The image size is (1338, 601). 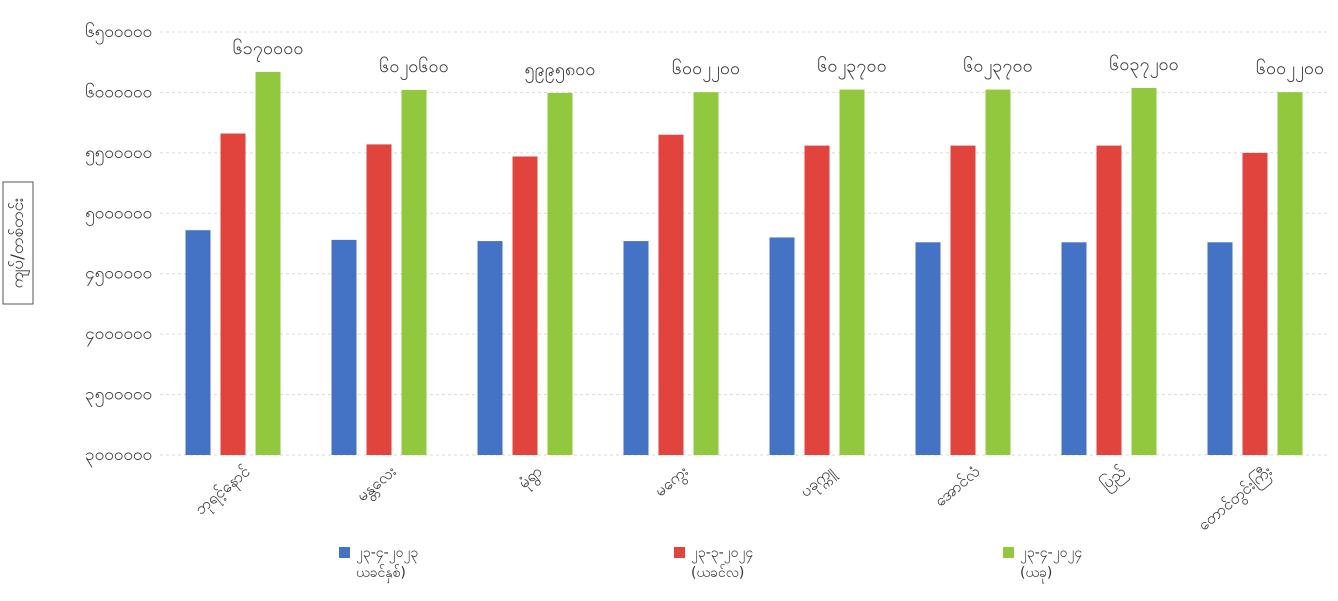 I want to click on y-tick-label: ၄၀၀၀၀၀၀, so click(x=118, y=335).